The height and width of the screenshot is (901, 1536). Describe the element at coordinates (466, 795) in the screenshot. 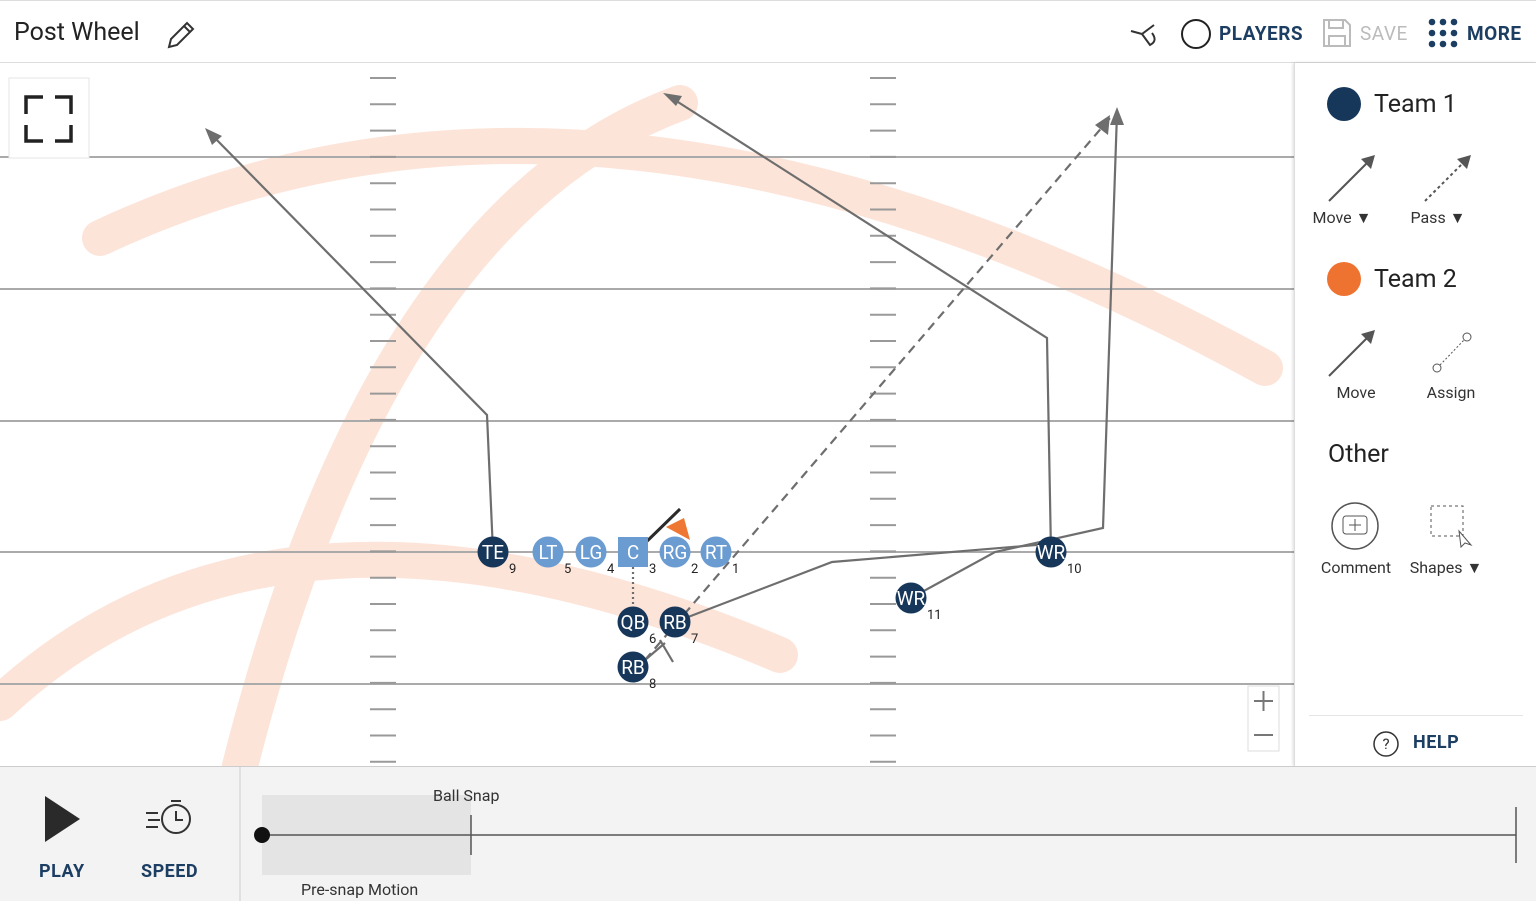

I see `ball-snap-label: Ball Snap` at that location.